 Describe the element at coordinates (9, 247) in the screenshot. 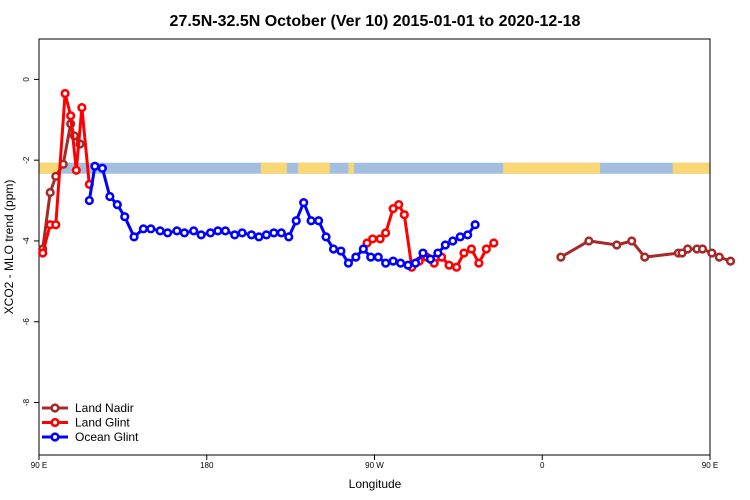

I see `y-axis-label: XCO2 - MLO trend (ppm)` at that location.